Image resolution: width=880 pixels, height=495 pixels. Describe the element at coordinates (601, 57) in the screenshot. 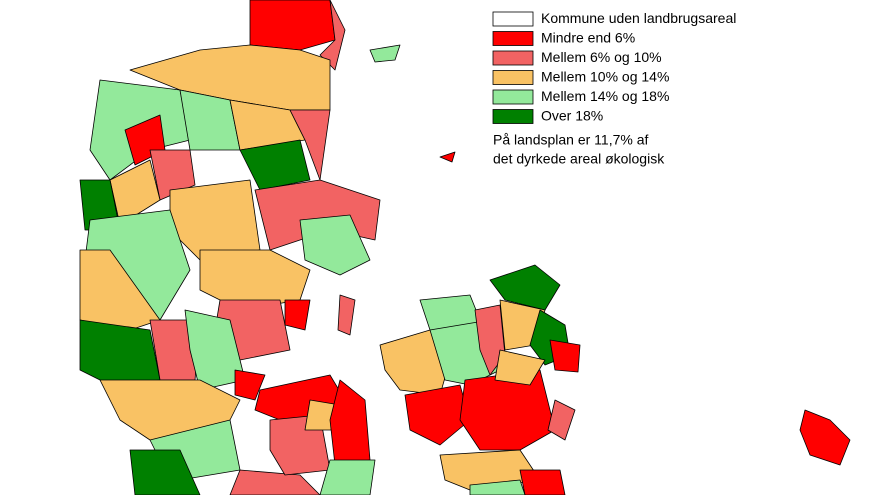

I see `legend-label: Mellem 6% og 10%` at that location.